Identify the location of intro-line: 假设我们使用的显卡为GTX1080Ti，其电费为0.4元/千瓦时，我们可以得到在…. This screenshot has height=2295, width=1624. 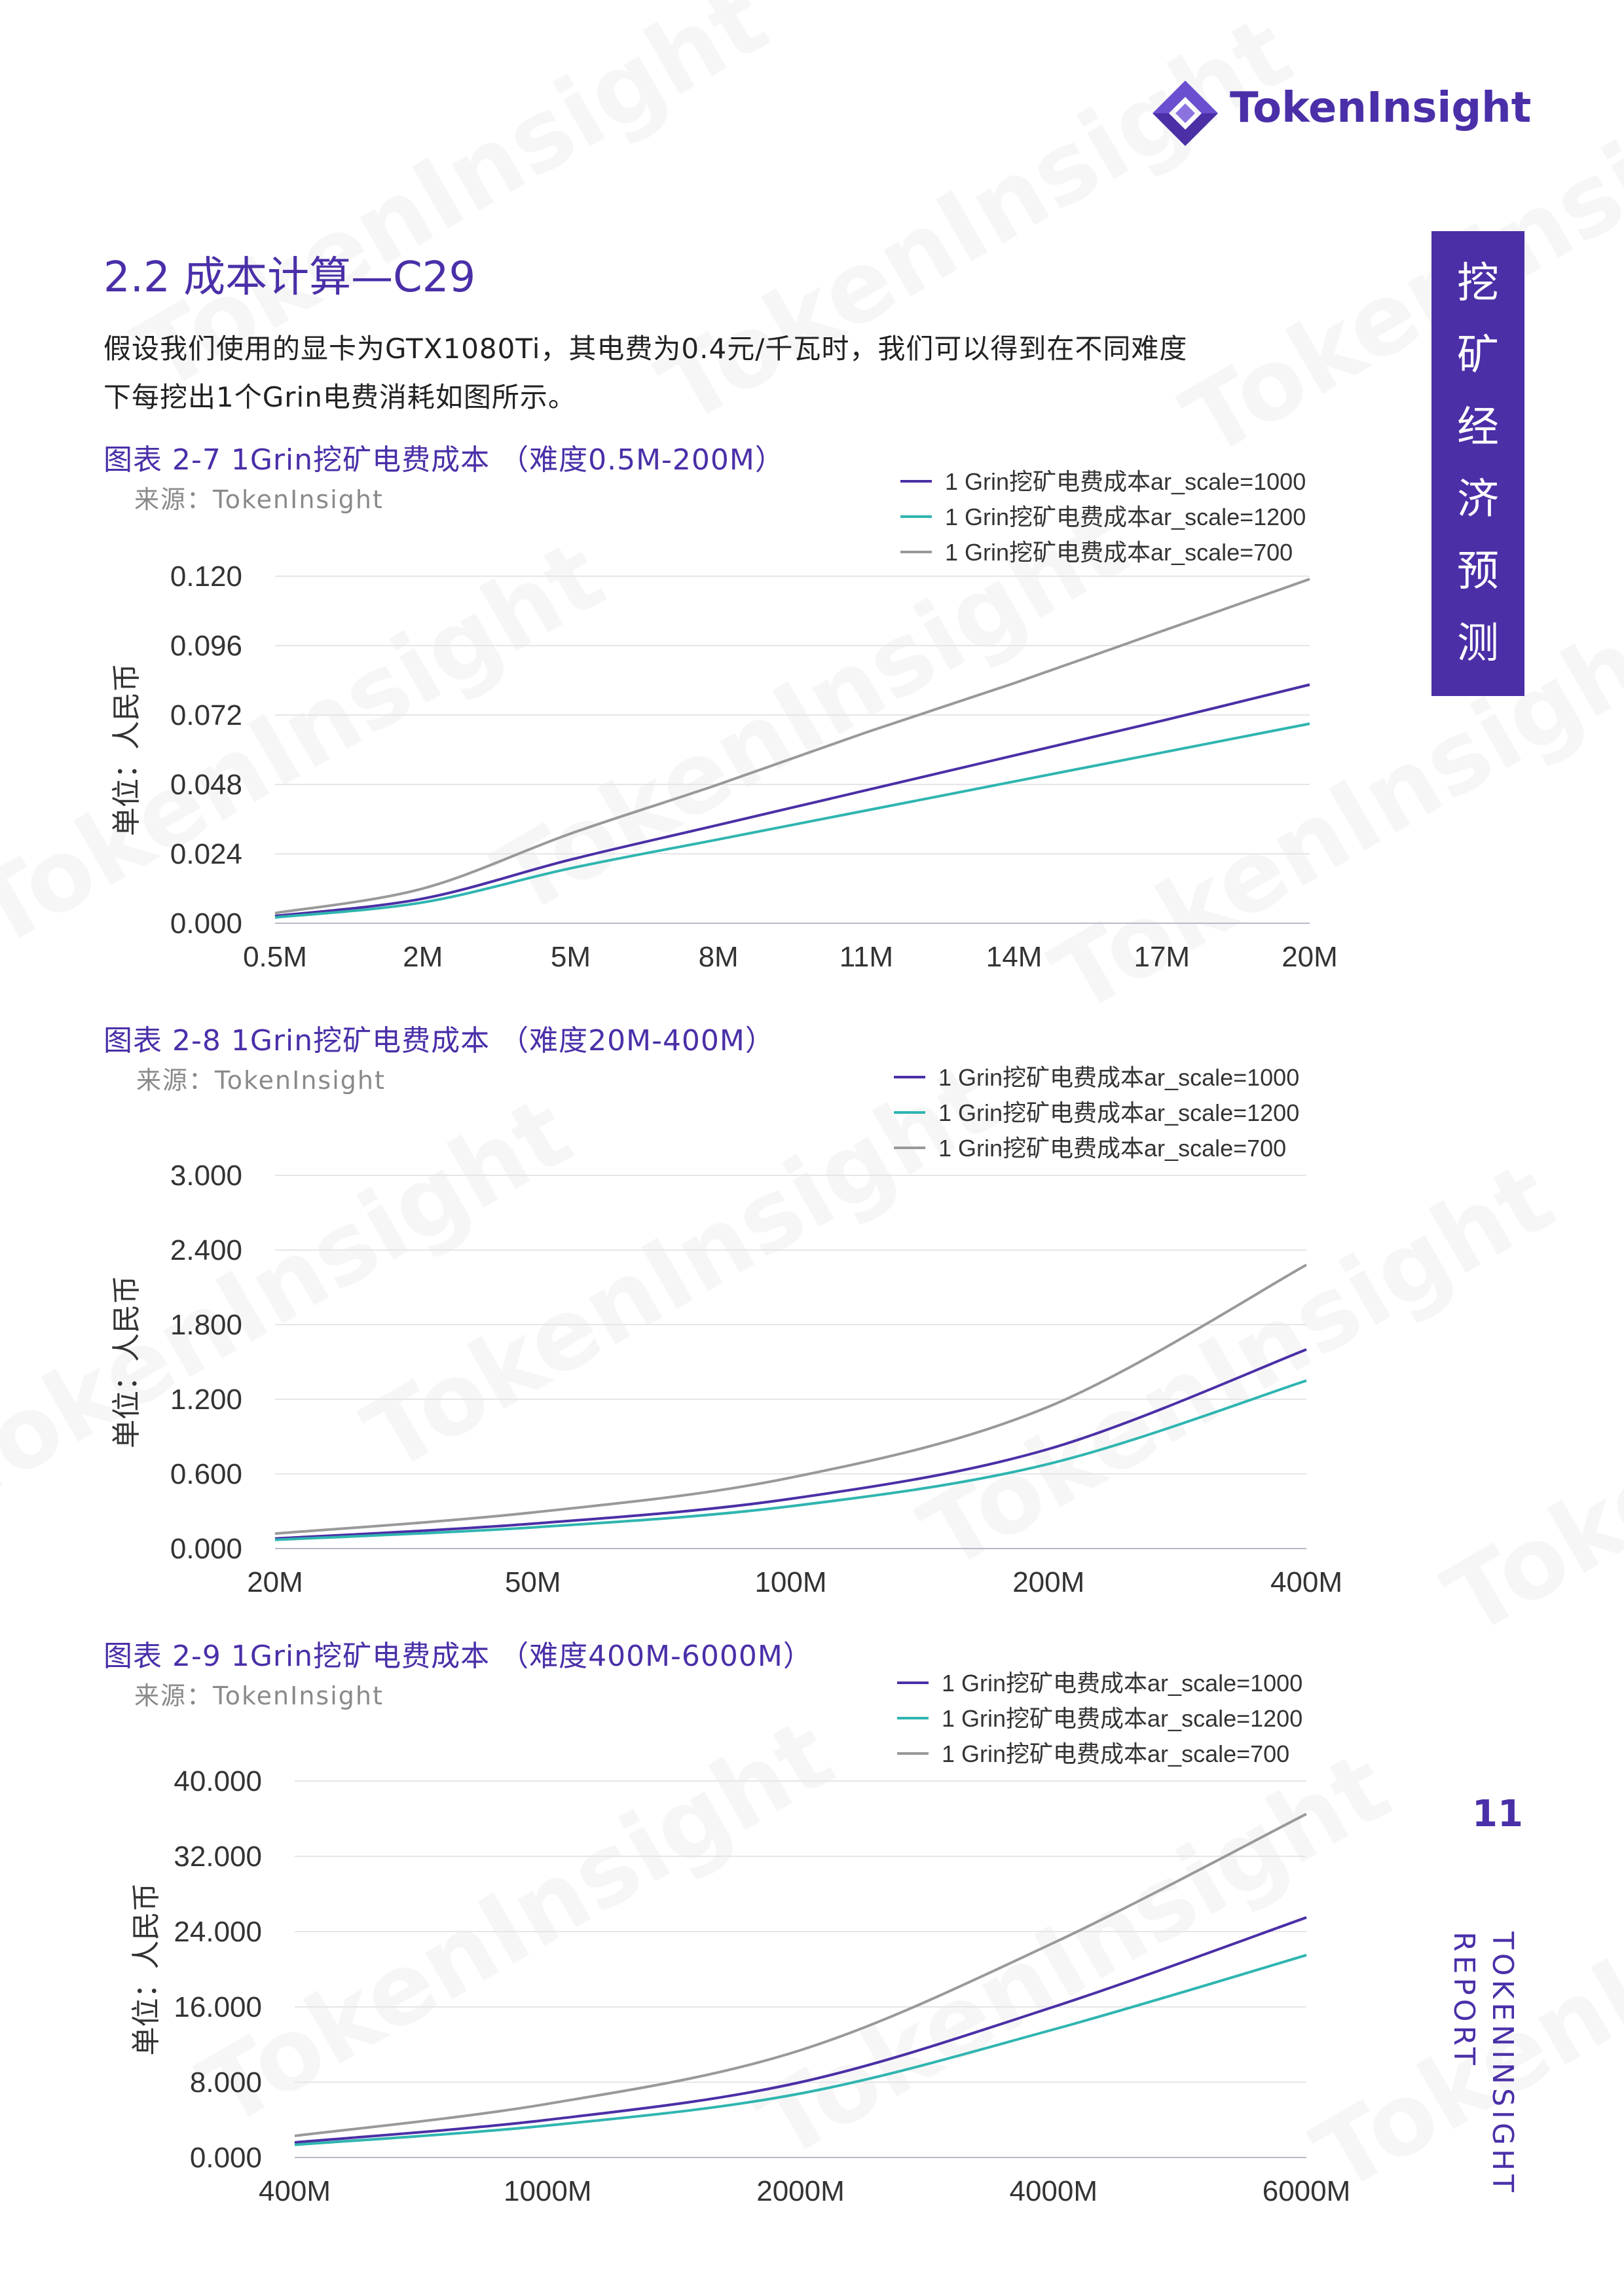
(645, 349).